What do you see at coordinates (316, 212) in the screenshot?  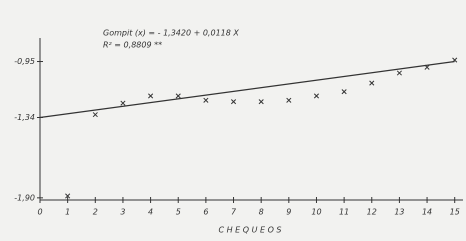 I see `x-tick-label: 10` at bounding box center [316, 212].